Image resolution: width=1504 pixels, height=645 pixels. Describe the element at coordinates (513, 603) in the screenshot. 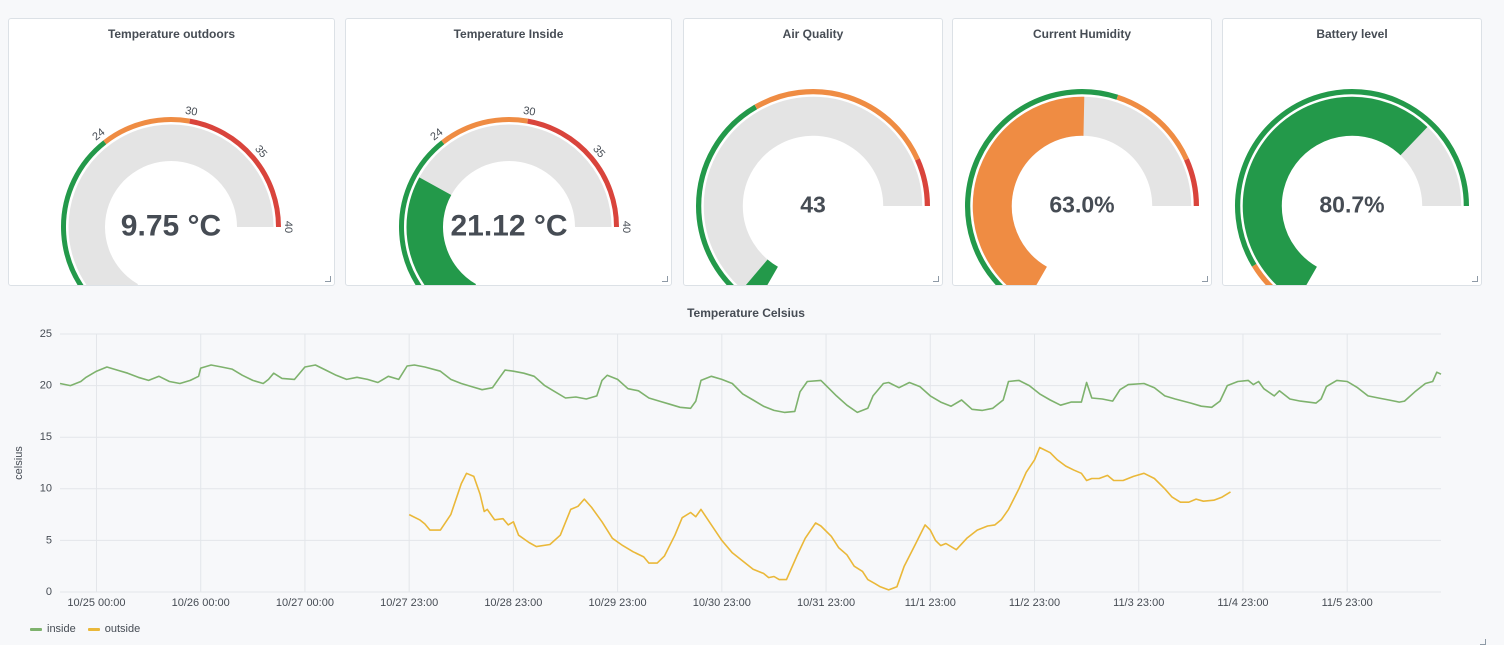

I see `x-tick-label: 10/28 23:00` at that location.